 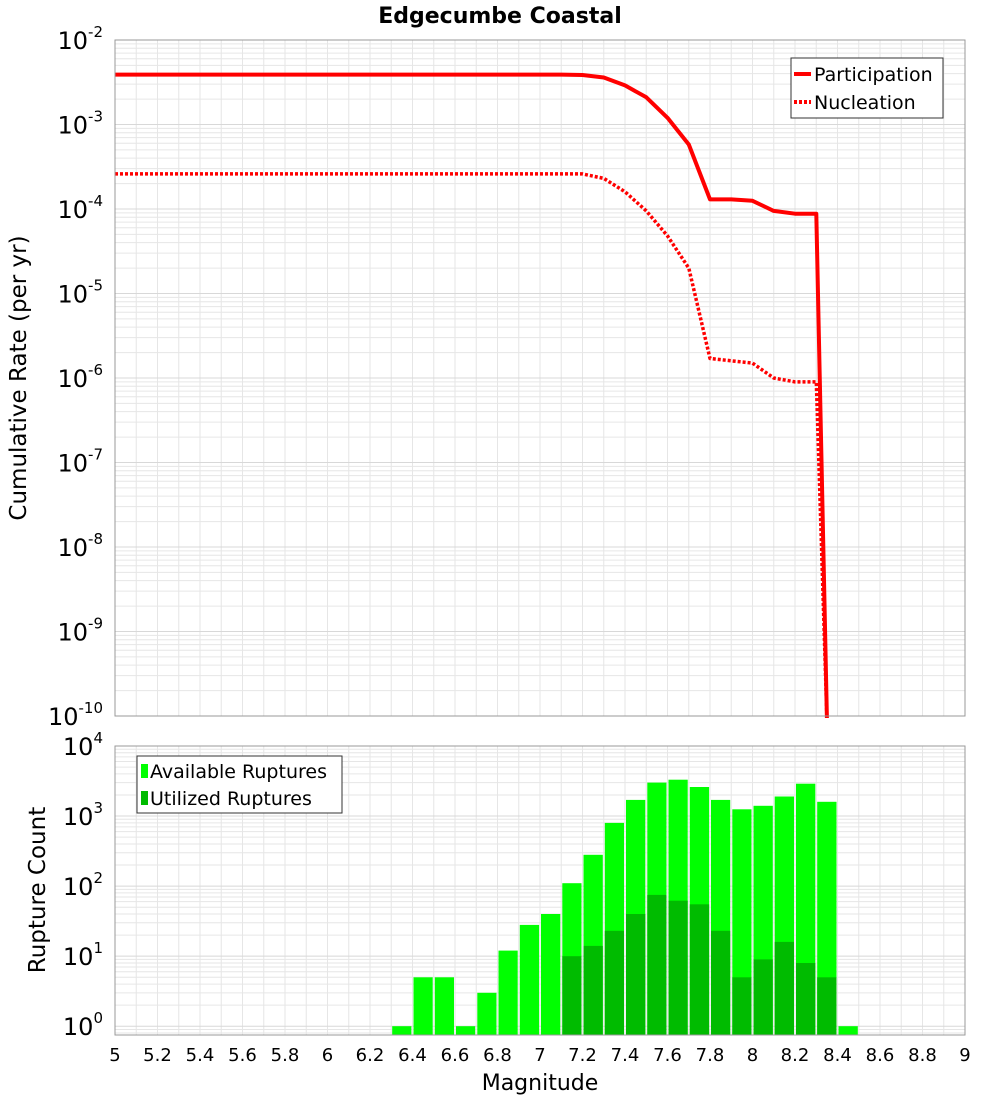 What do you see at coordinates (752, 1055) in the screenshot?
I see `x-tick-label: 8` at bounding box center [752, 1055].